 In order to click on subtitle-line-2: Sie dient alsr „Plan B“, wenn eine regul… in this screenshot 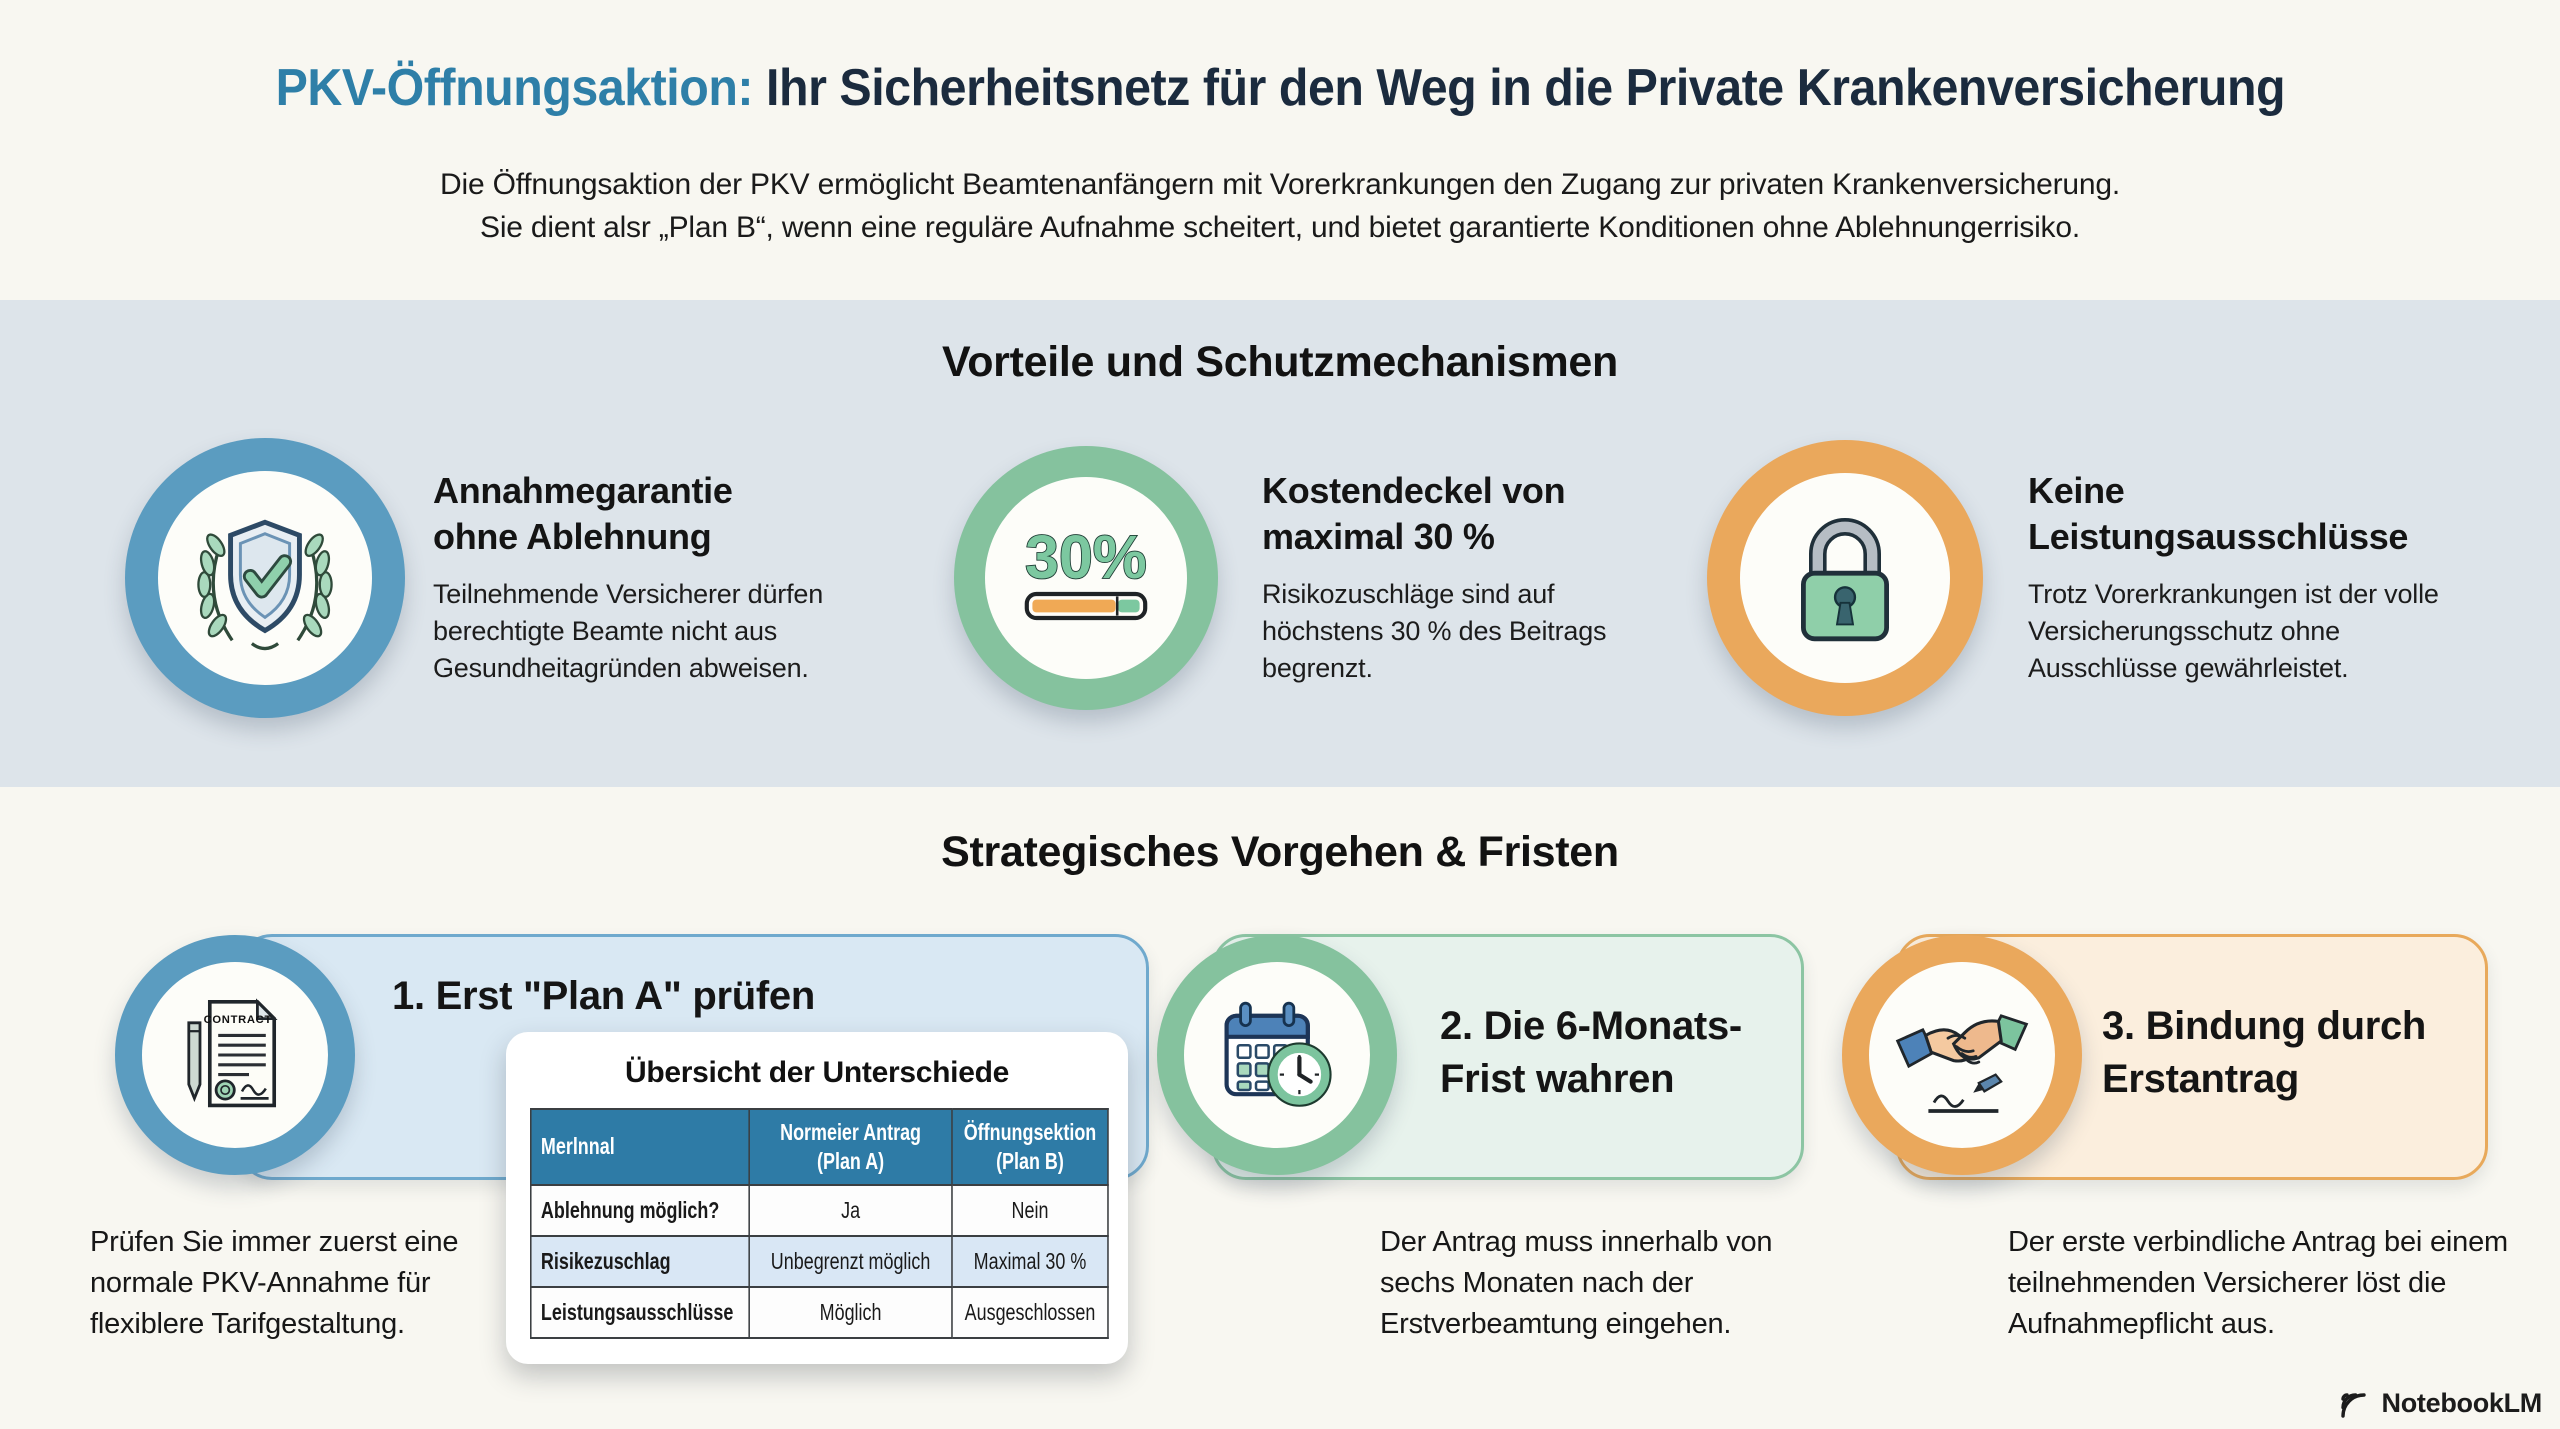, I will do `click(1280, 227)`.